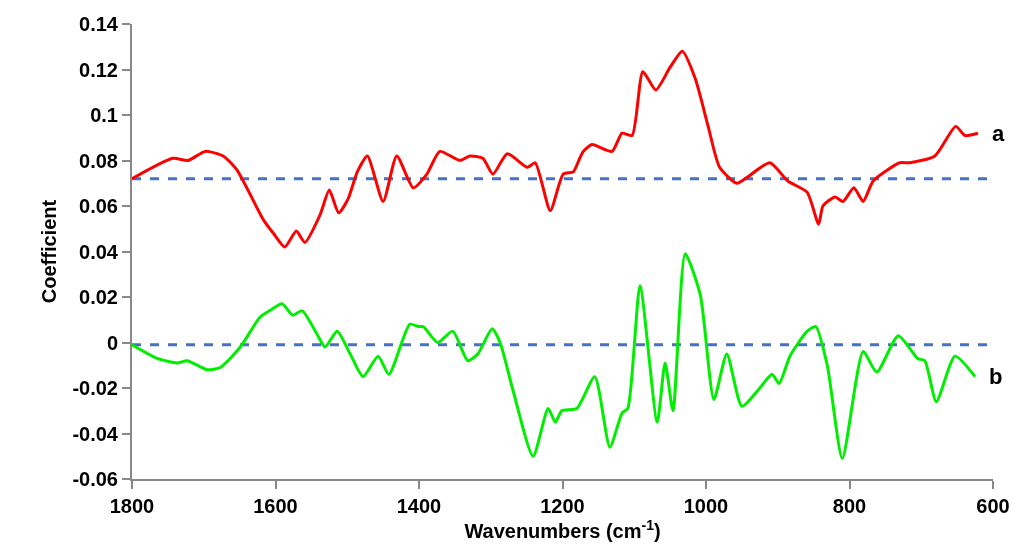 This screenshot has height=545, width=1019. I want to click on y-tick-label: 0.04, so click(99, 251).